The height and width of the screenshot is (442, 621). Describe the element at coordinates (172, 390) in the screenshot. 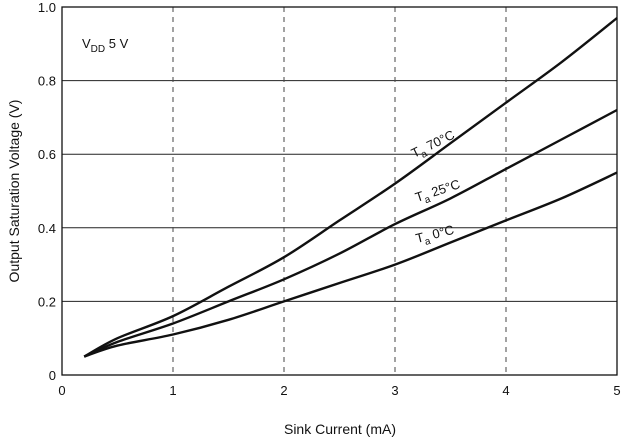

I see `x-tick-label: 1` at that location.